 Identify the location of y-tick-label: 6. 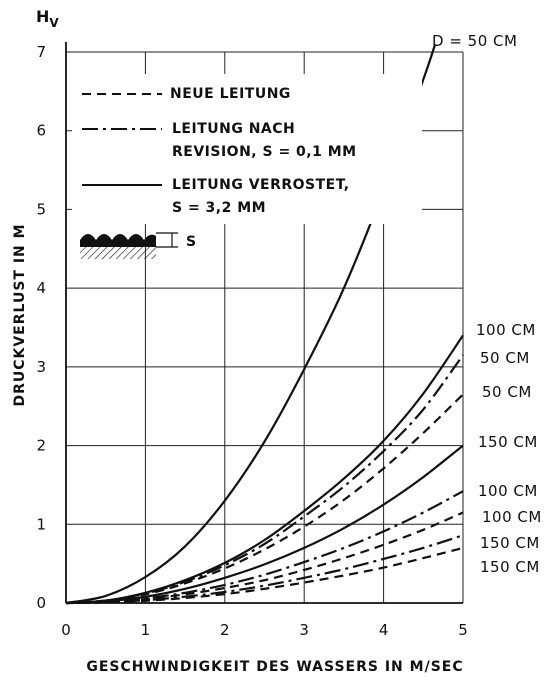
(41, 131).